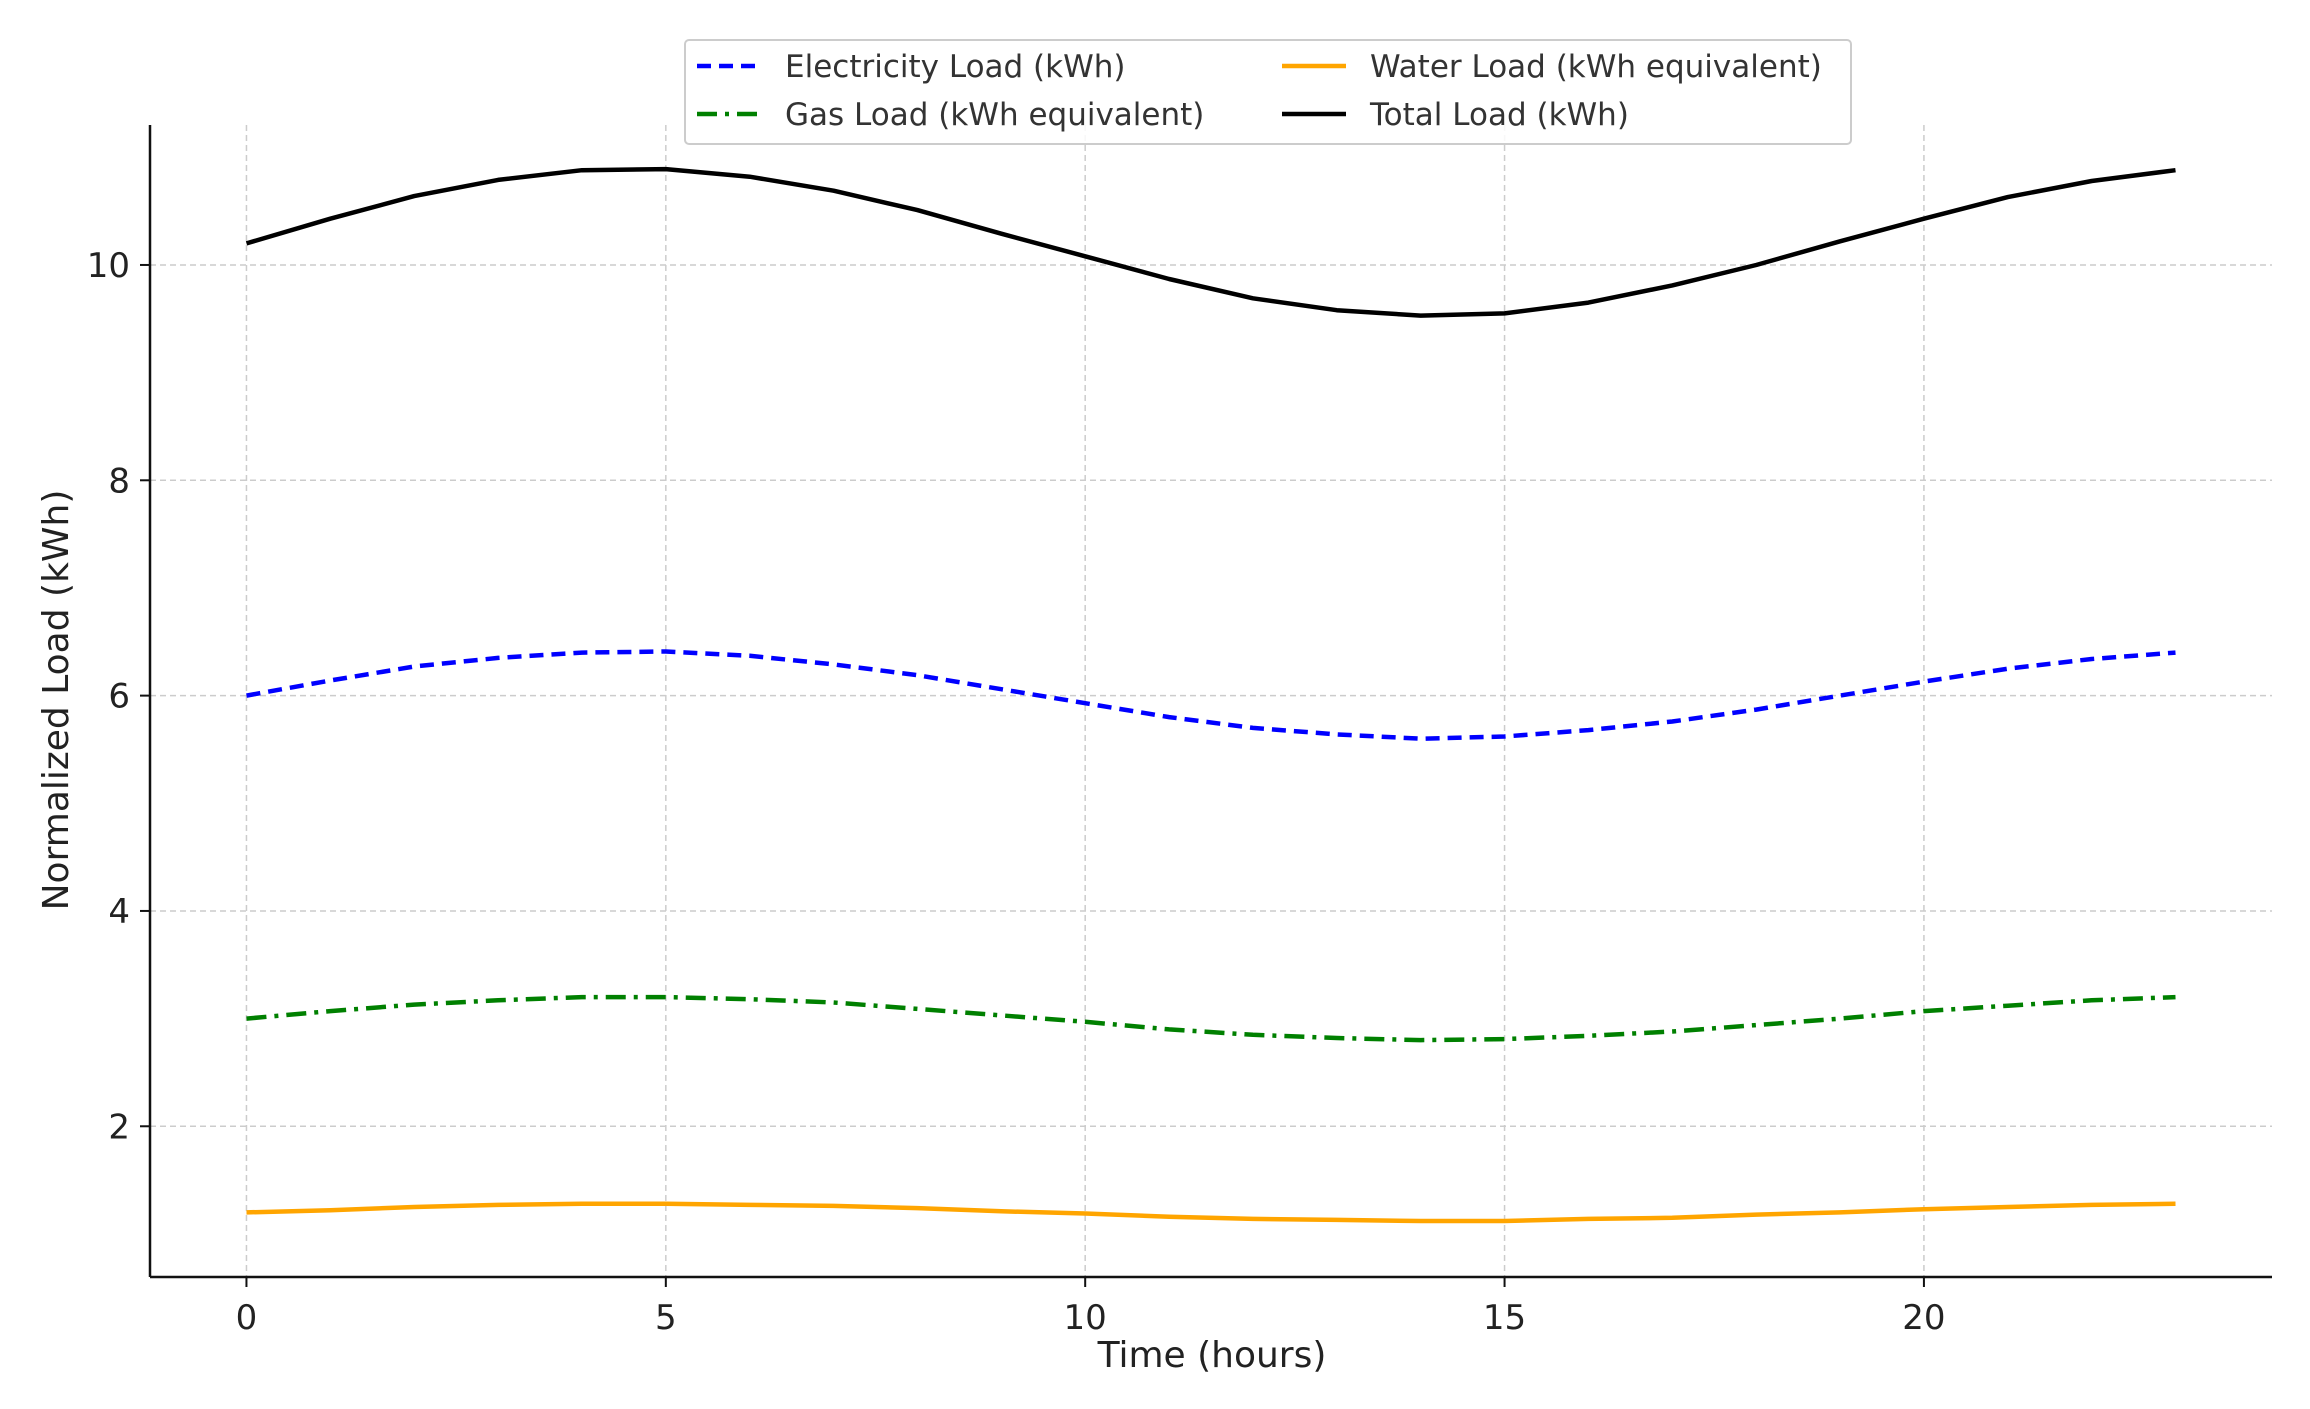 The width and height of the screenshot is (2310, 1409). Describe the element at coordinates (1211, 1018) in the screenshot. I see `series-line-gas-load-kwh-equivalent` at that location.